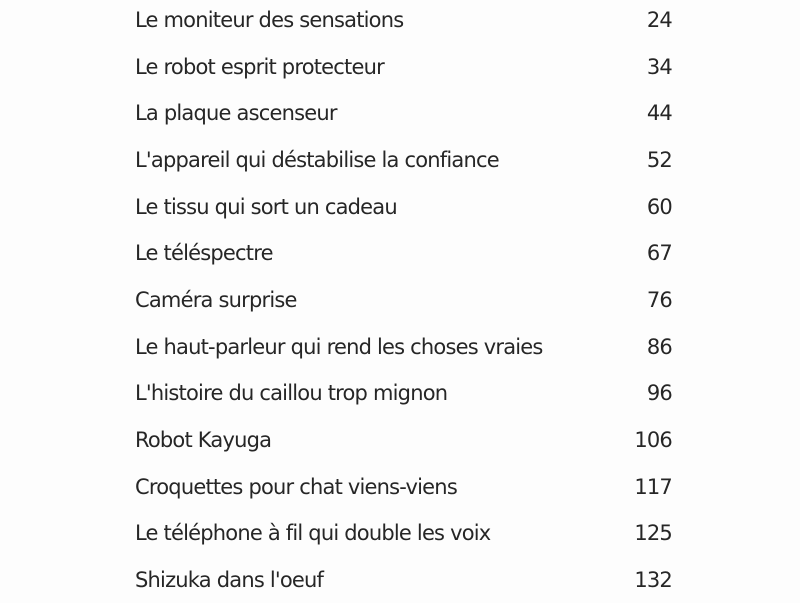 The image size is (800, 603). What do you see at coordinates (659, 206) in the screenshot?
I see `toc-entry-page-number: 60` at bounding box center [659, 206].